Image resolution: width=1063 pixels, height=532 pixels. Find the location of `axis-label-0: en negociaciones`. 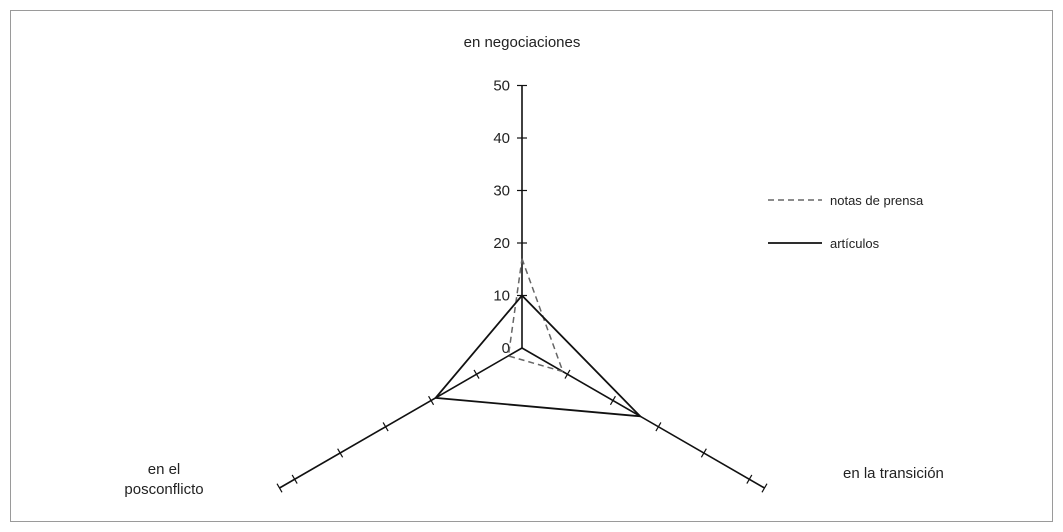

axis-label-0: en negociaciones is located at coordinates (522, 42).